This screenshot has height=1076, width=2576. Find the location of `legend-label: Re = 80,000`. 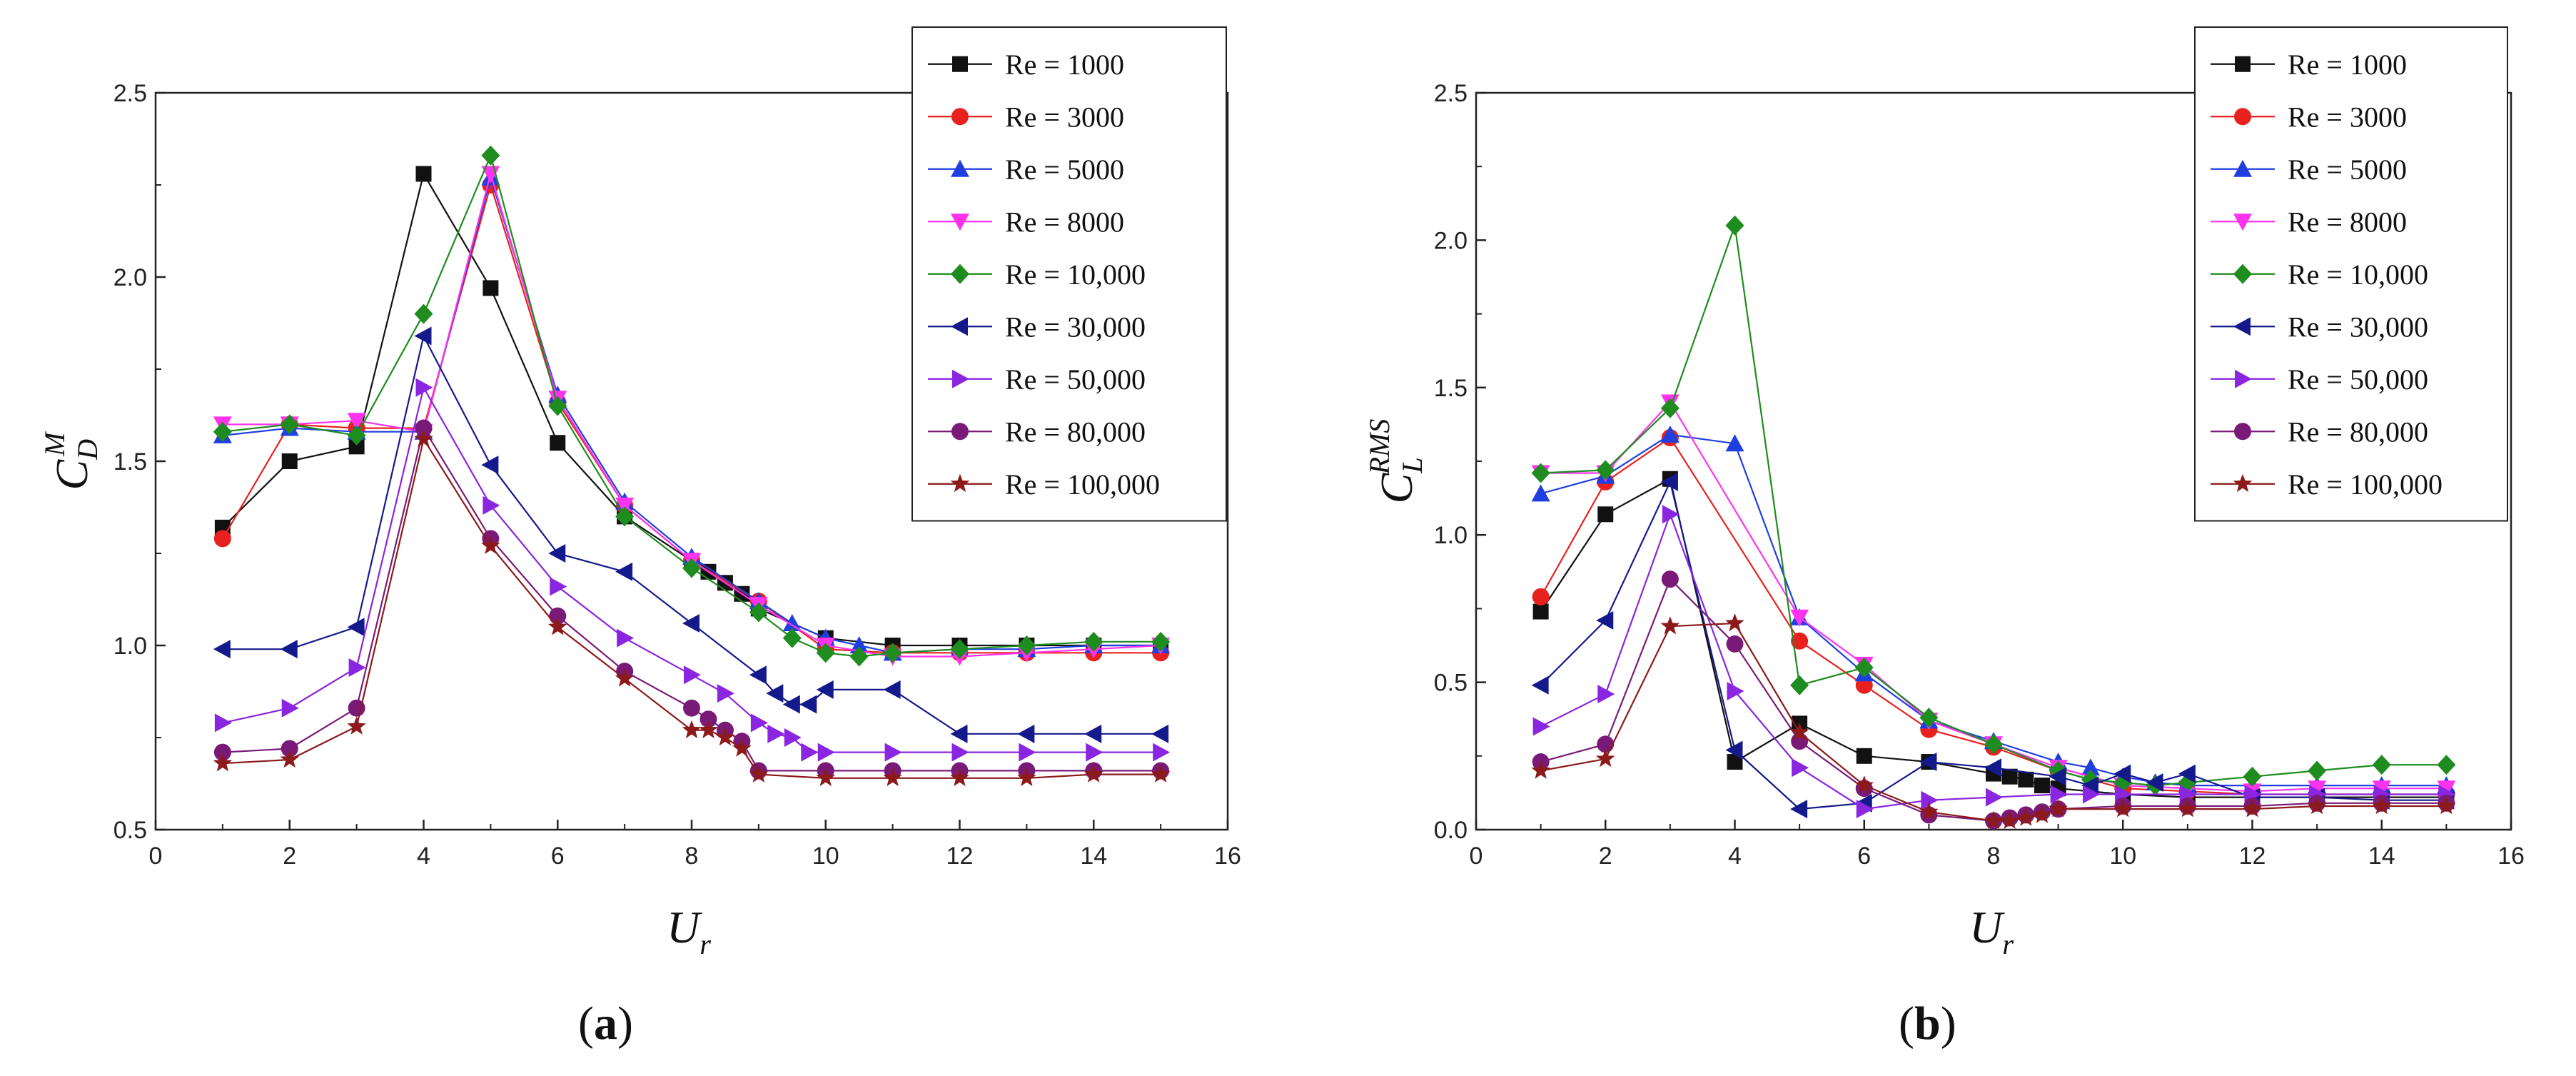

legend-label: Re = 80,000 is located at coordinates (2358, 432).